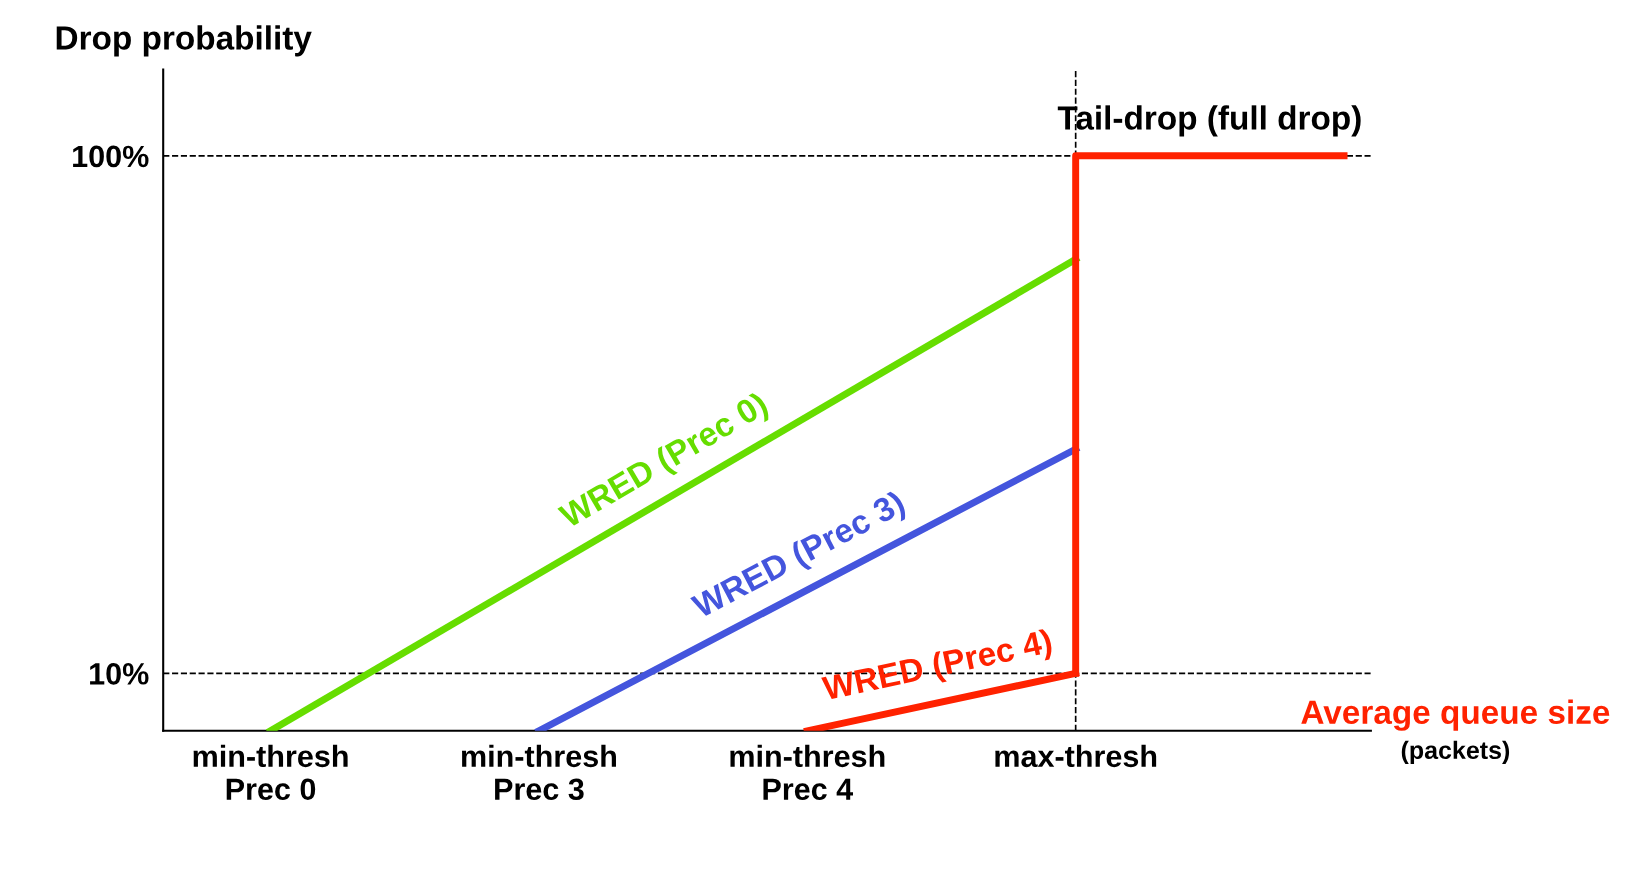 Image resolution: width=1632 pixels, height=870 pixels. What do you see at coordinates (1209, 121) in the screenshot?
I see `series-label: Tail-drop (full drop)` at bounding box center [1209, 121].